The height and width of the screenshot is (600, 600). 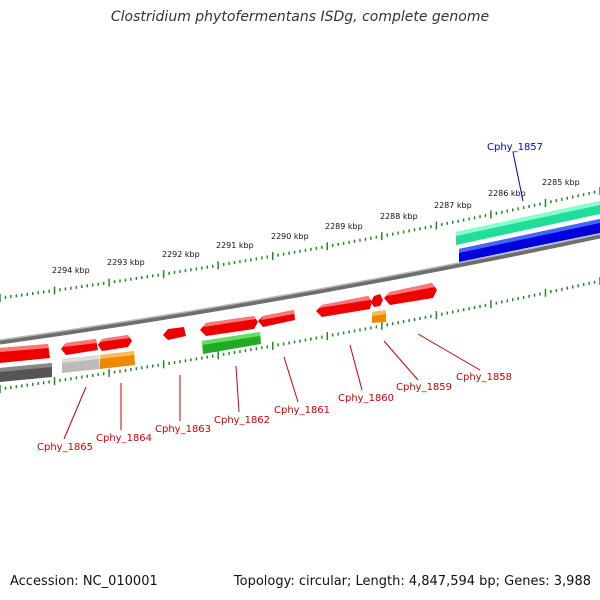 I want to click on gene-cphy-1859-arrow, so click(x=377, y=300).